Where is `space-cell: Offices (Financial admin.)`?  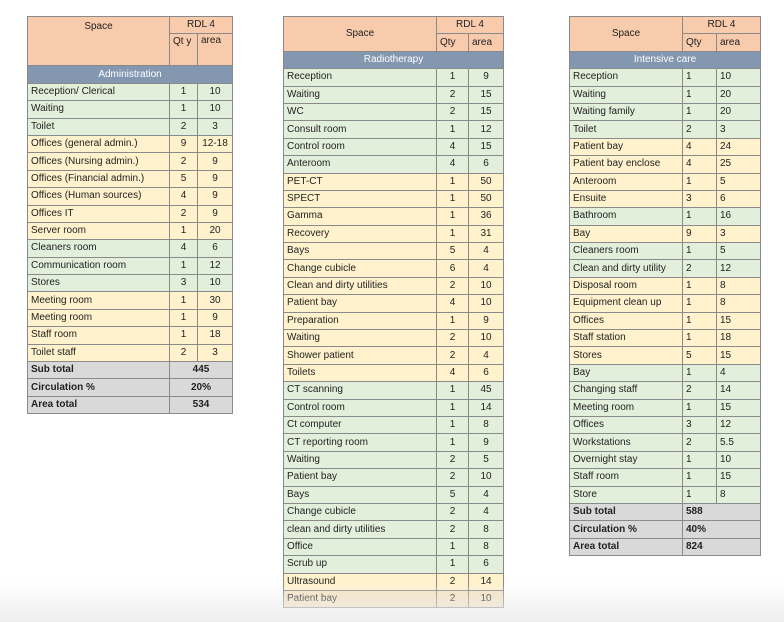
space-cell: Offices (Financial admin.) is located at coordinates (98, 179).